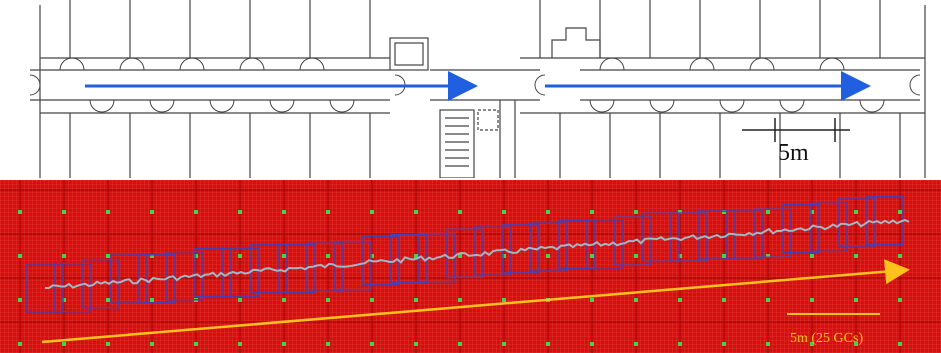 This screenshot has width=941, height=353. I want to click on grid-map-scale-label: 5m (25 GCs), so click(826, 338).